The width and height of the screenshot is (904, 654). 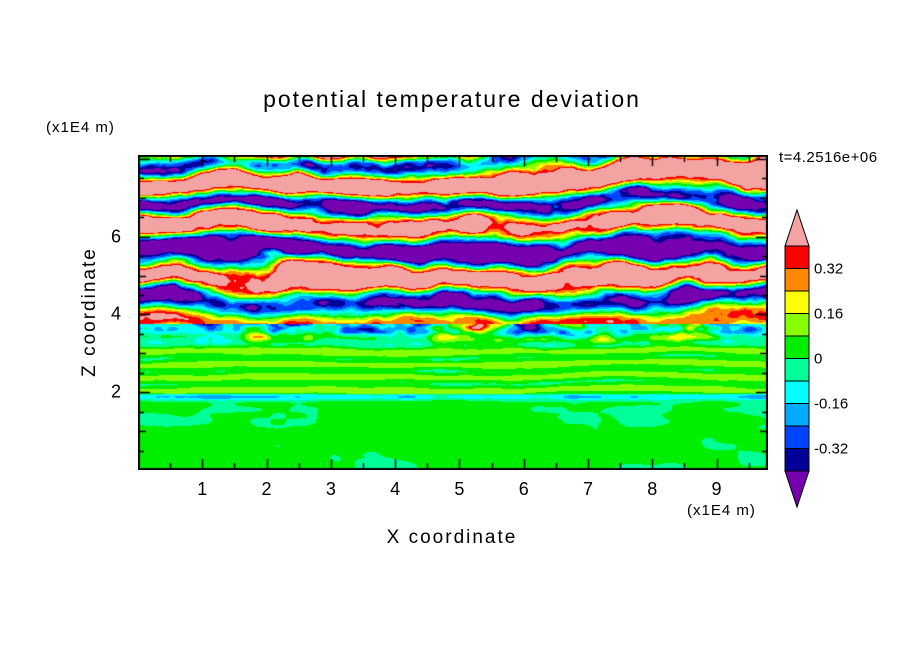 What do you see at coordinates (523, 489) in the screenshot?
I see `x-tick-label: 6` at bounding box center [523, 489].